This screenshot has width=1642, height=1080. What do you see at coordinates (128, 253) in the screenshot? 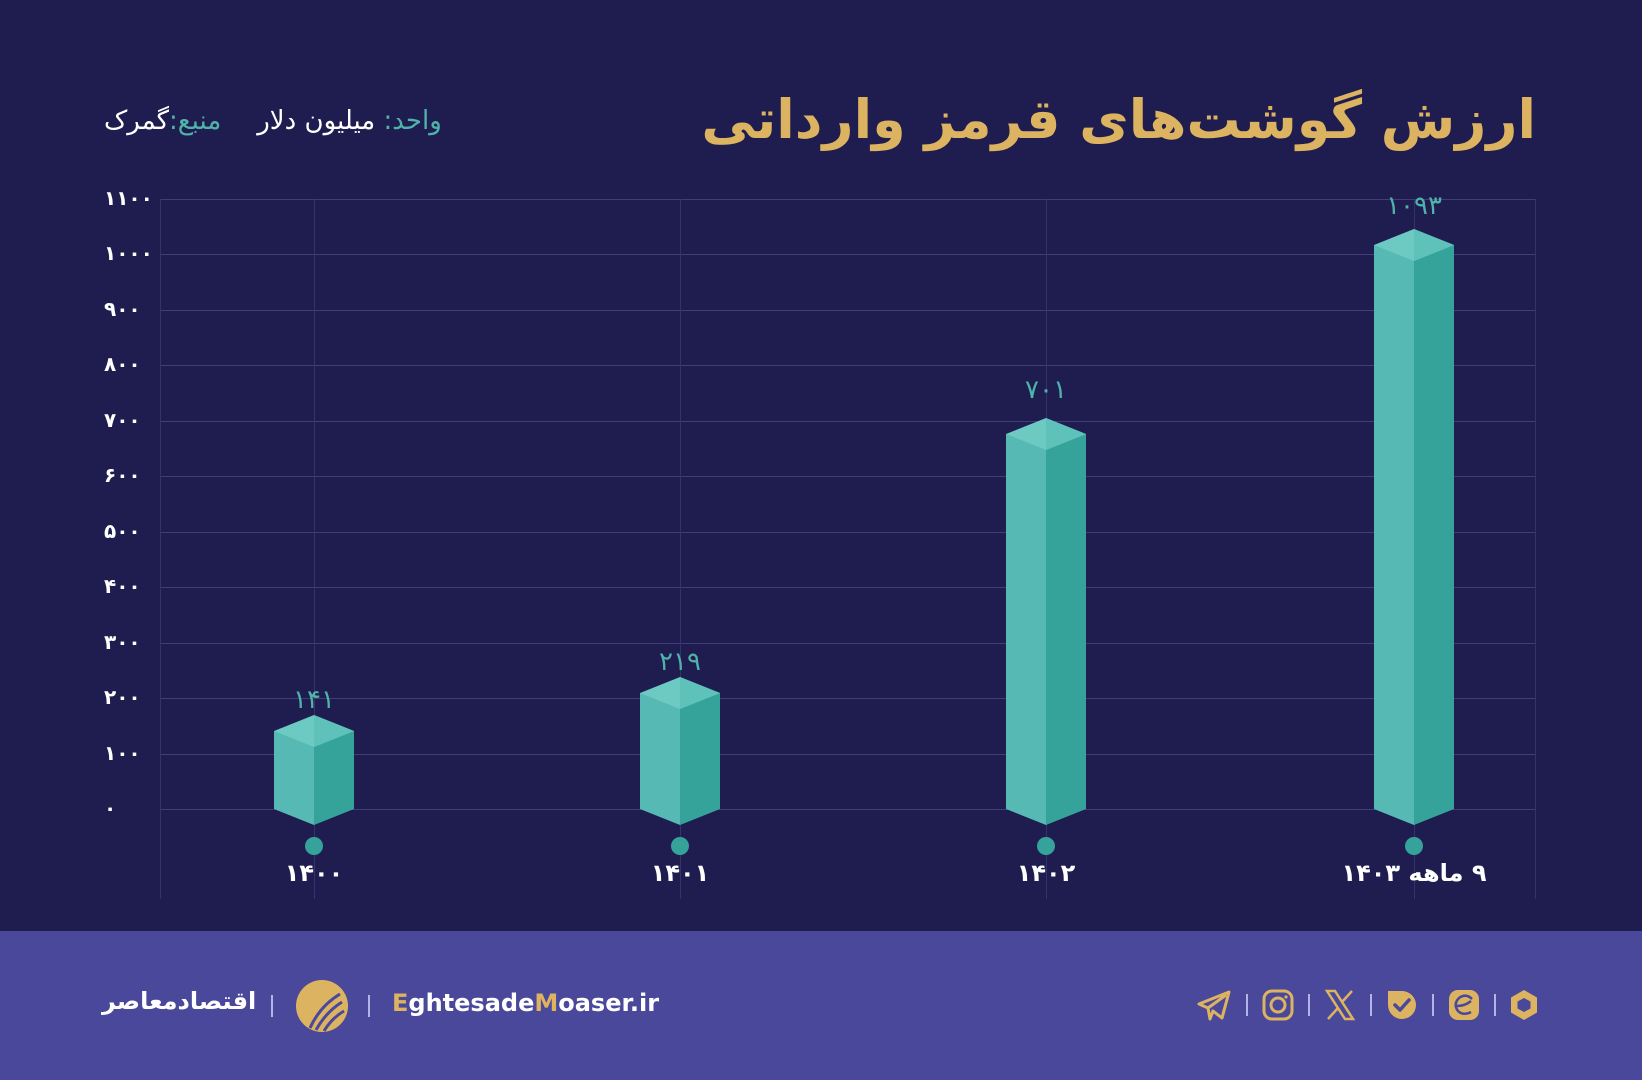
I see `y-tick: ۱۰۰۰` at bounding box center [128, 253].